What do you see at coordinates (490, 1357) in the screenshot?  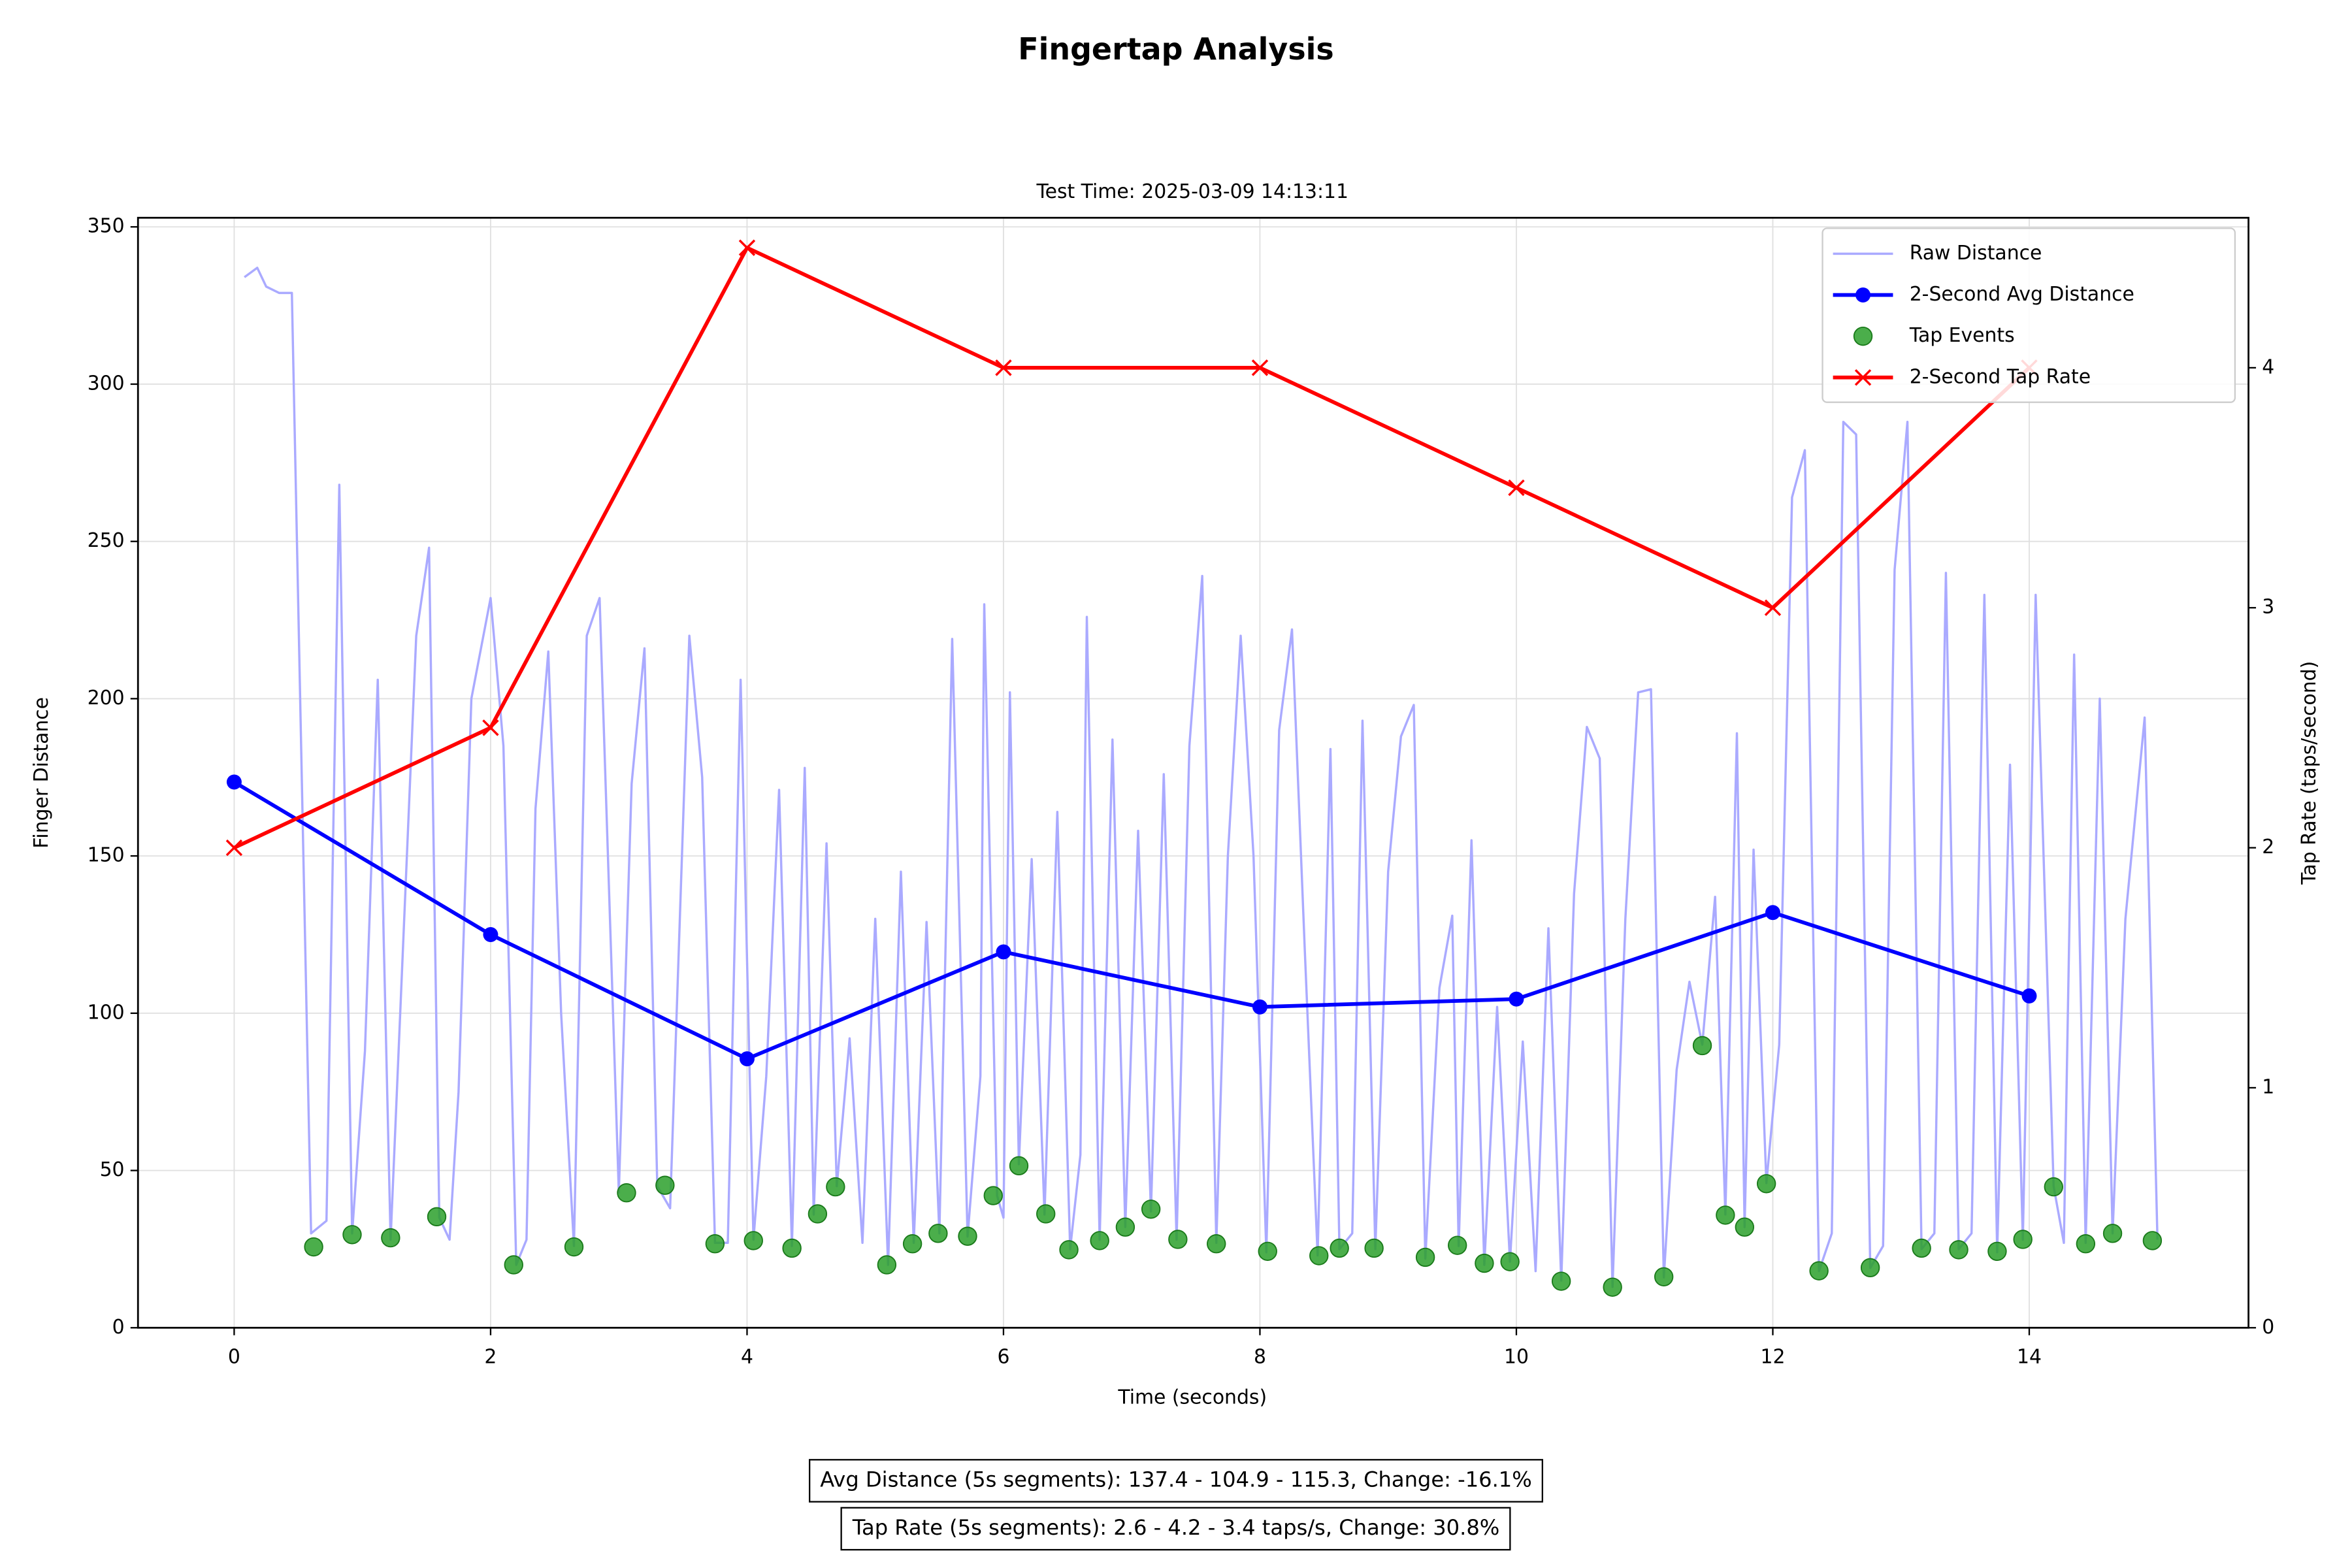 I see `x-tick-label: 2` at bounding box center [490, 1357].